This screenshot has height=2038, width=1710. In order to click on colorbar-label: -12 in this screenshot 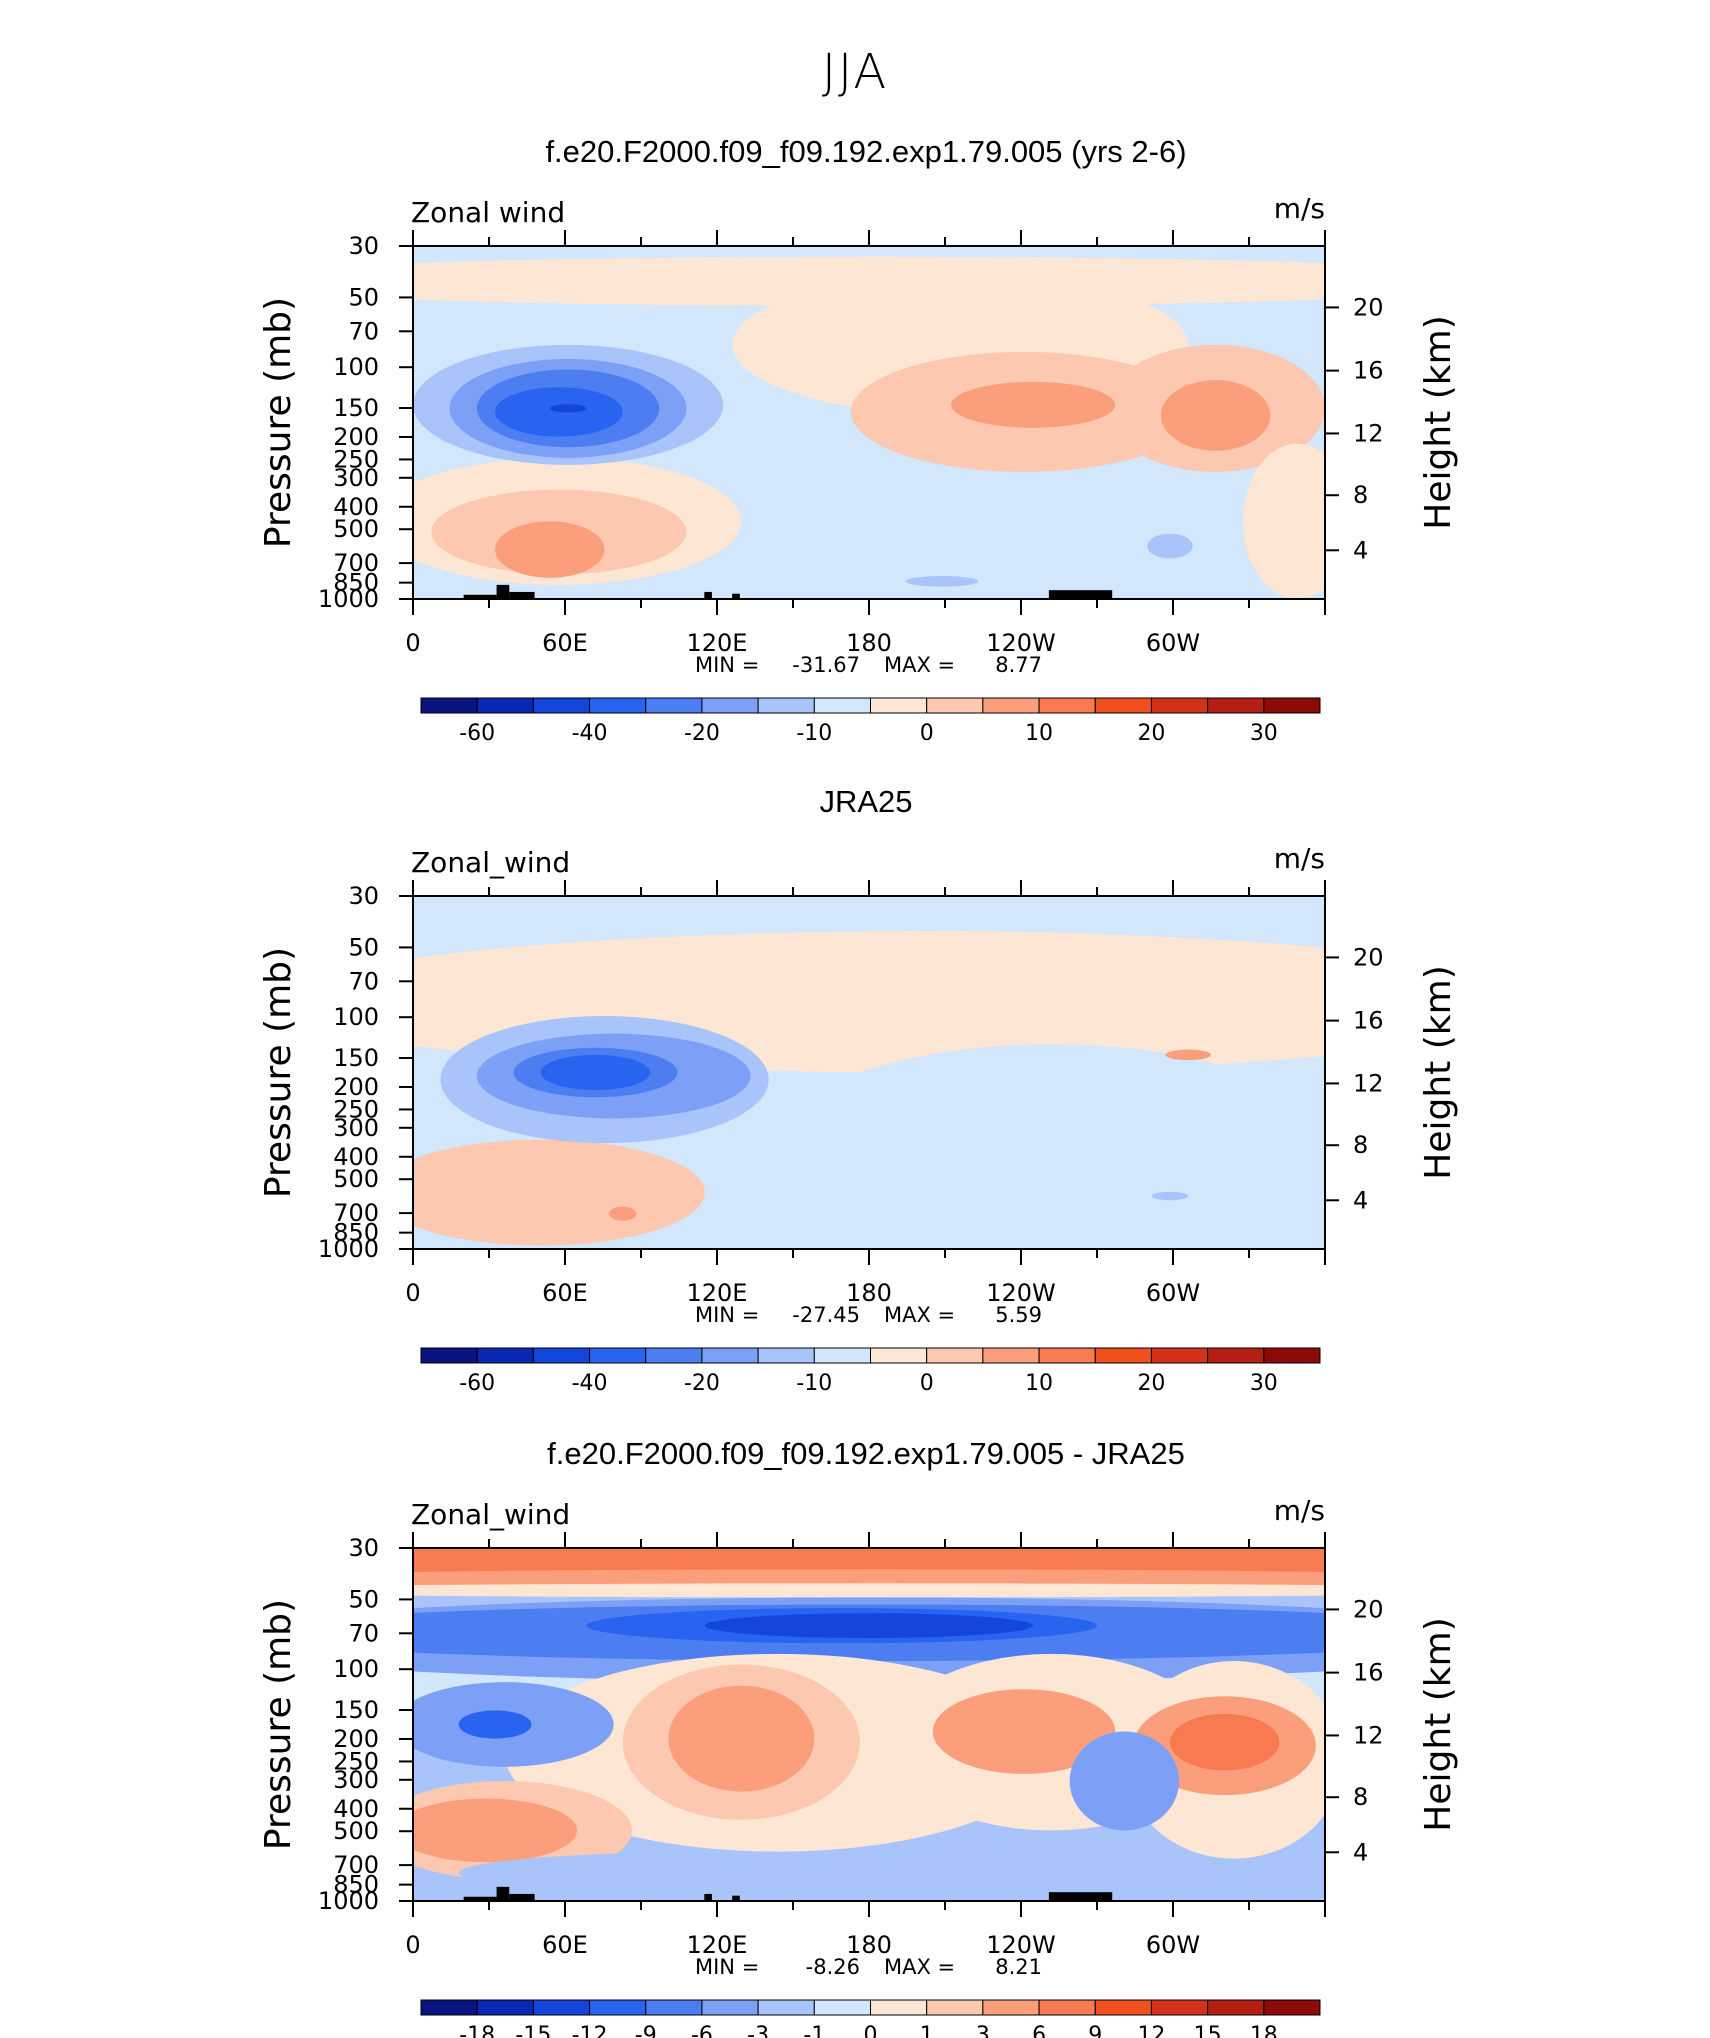, I will do `click(590, 2030)`.